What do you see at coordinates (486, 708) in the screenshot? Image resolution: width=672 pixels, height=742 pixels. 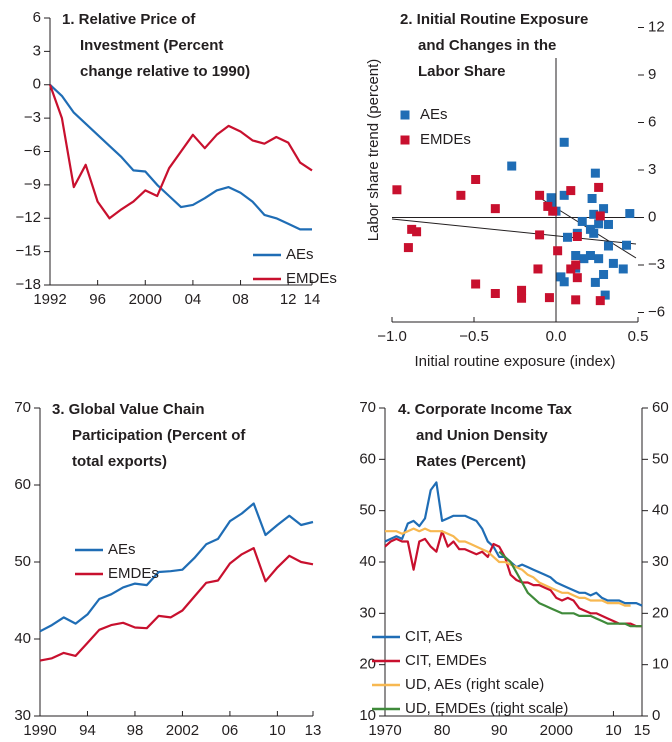 I see `legend-label: UD, EMDEs (right scale)` at bounding box center [486, 708].